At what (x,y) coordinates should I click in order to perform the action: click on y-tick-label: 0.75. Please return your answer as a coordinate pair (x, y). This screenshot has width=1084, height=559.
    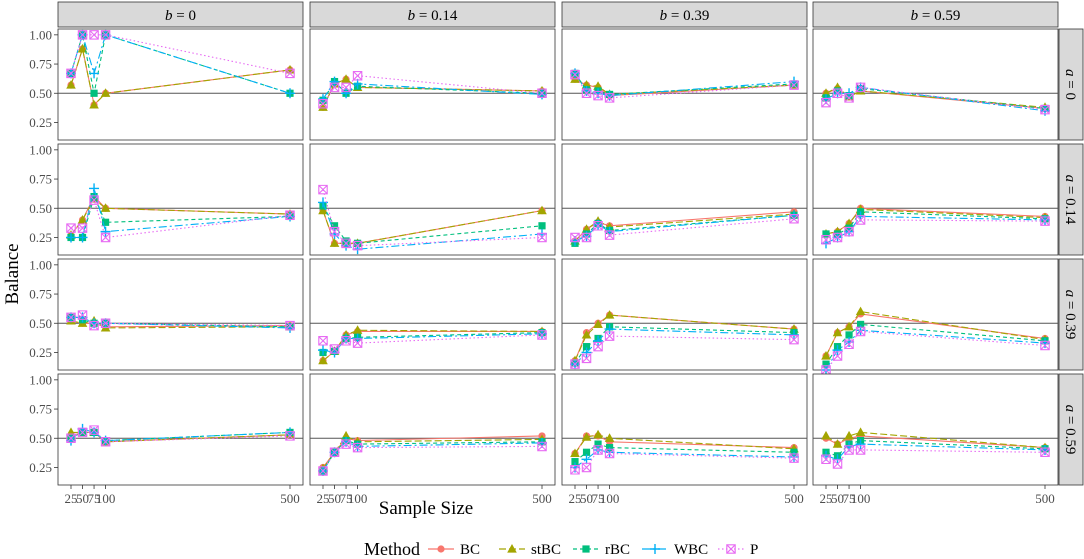
    Looking at the image, I should click on (40, 64).